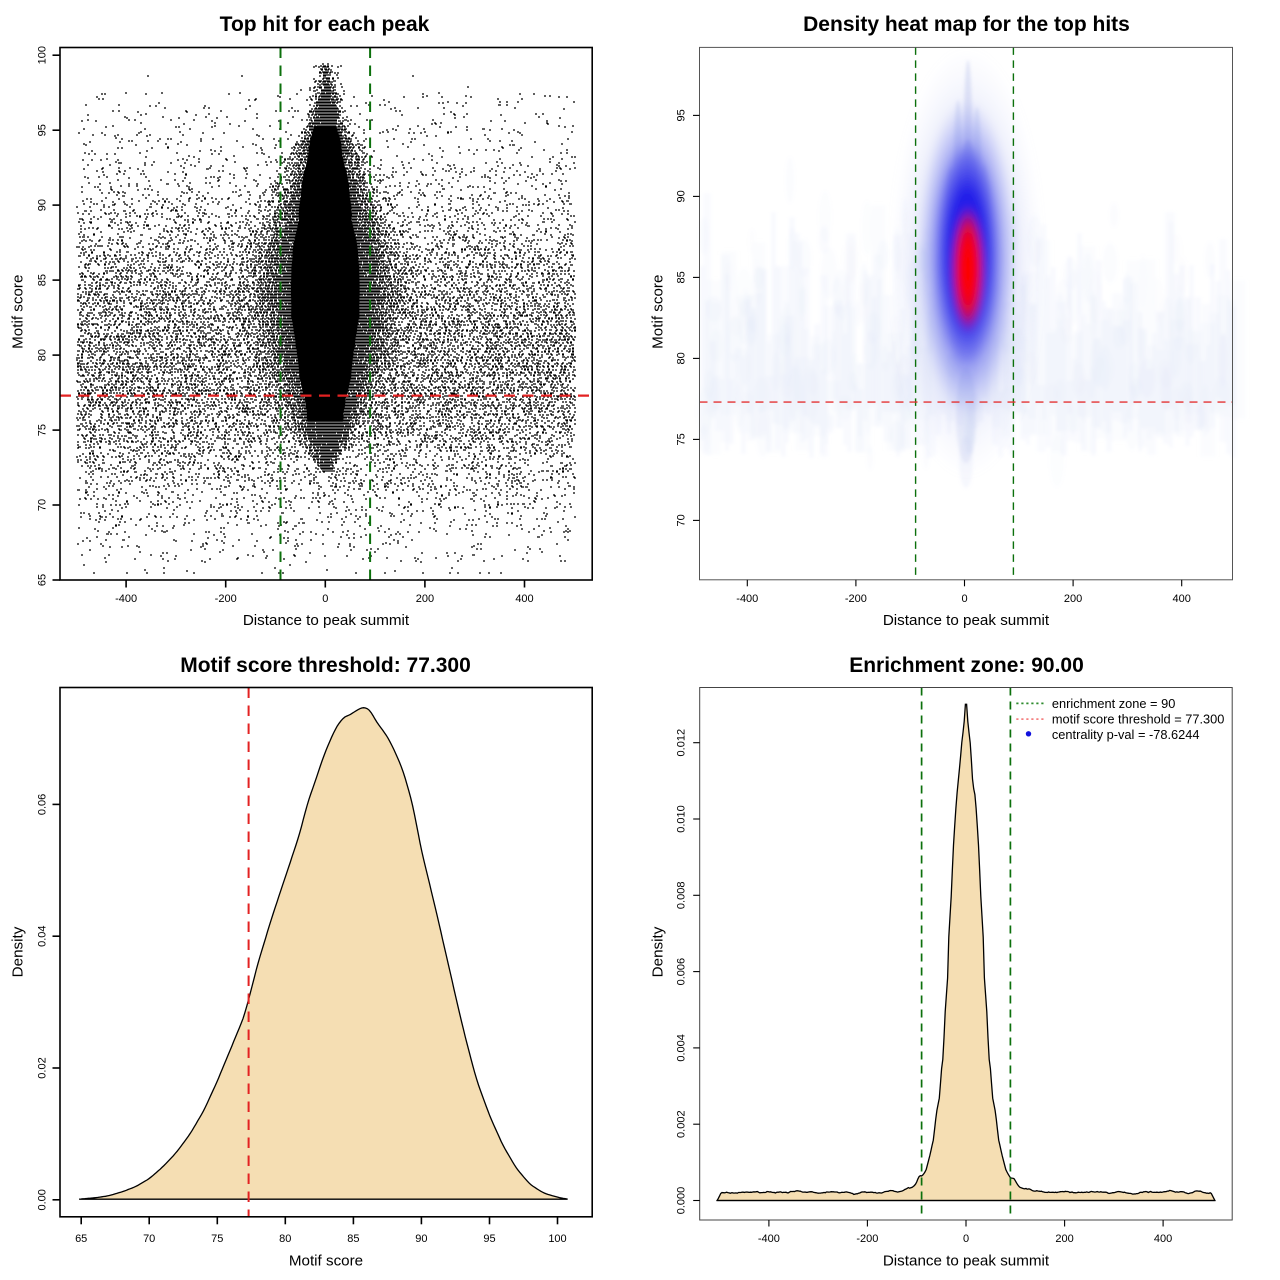 Image resolution: width=1280 pixels, height=1280 pixels. What do you see at coordinates (682, 896) in the screenshot?
I see `svg-text: 0.008` at bounding box center [682, 896].